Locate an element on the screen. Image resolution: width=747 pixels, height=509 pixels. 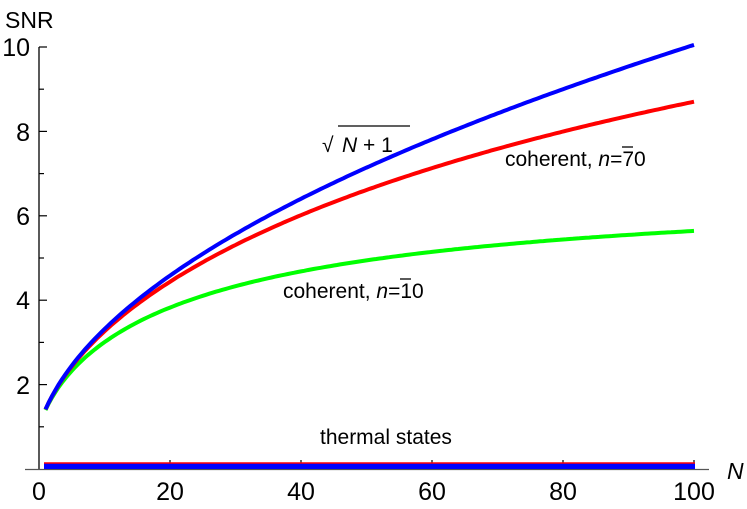
x-tick-label-40: 40 is located at coordinates (301, 492).